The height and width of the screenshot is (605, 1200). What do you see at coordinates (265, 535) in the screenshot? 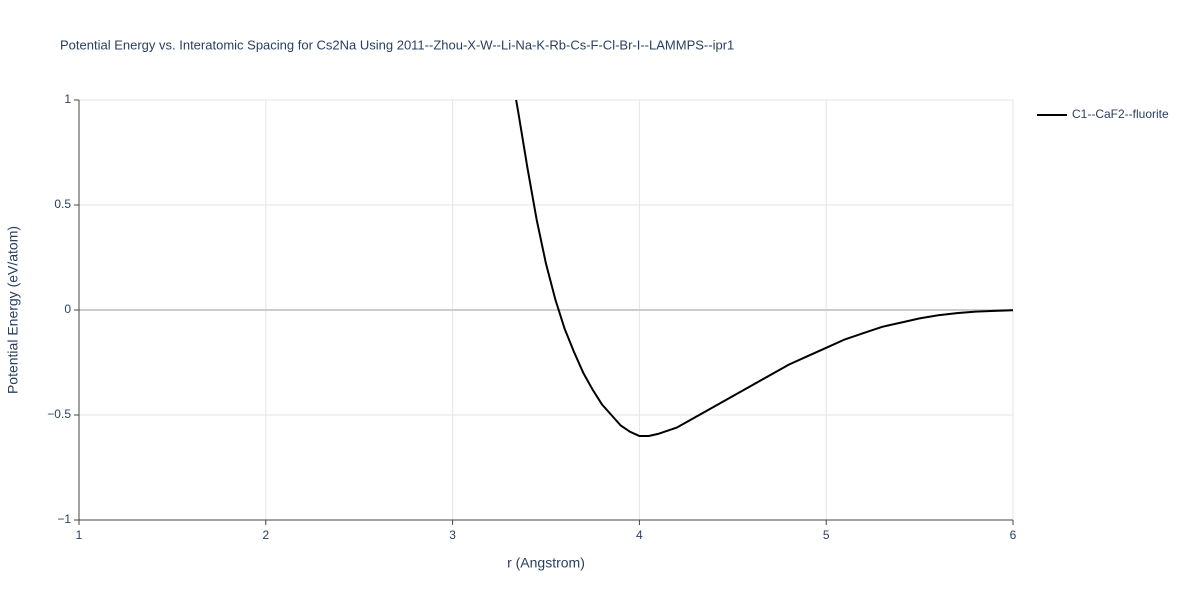
I see `x-tick-label: 2` at bounding box center [265, 535].